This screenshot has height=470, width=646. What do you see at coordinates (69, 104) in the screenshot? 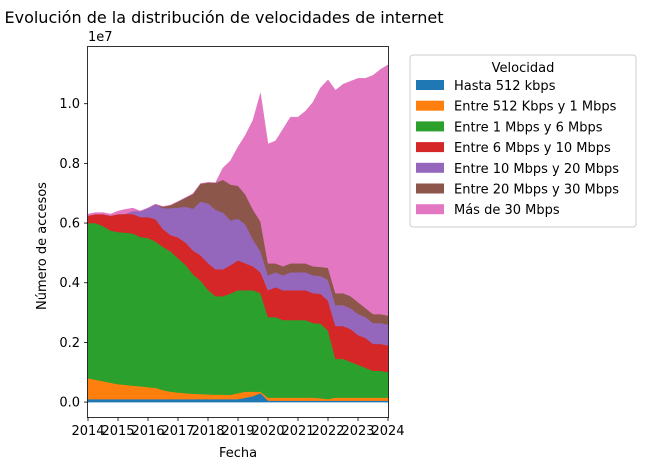
I see `y-tick-label: 1.0` at bounding box center [69, 104].